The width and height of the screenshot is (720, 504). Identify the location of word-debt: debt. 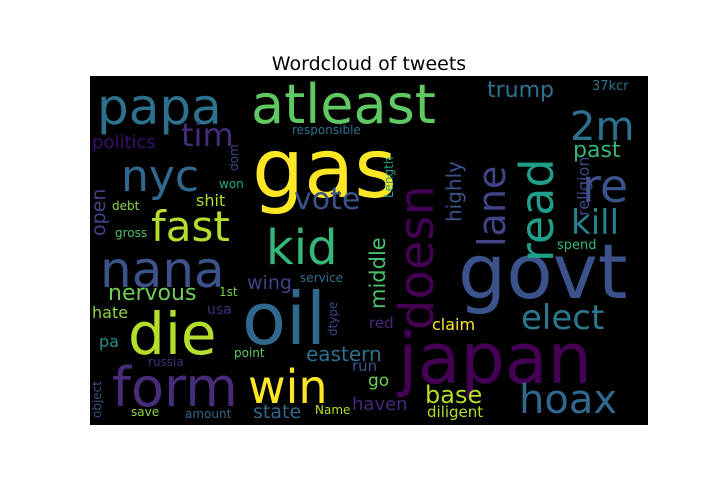
(126, 206).